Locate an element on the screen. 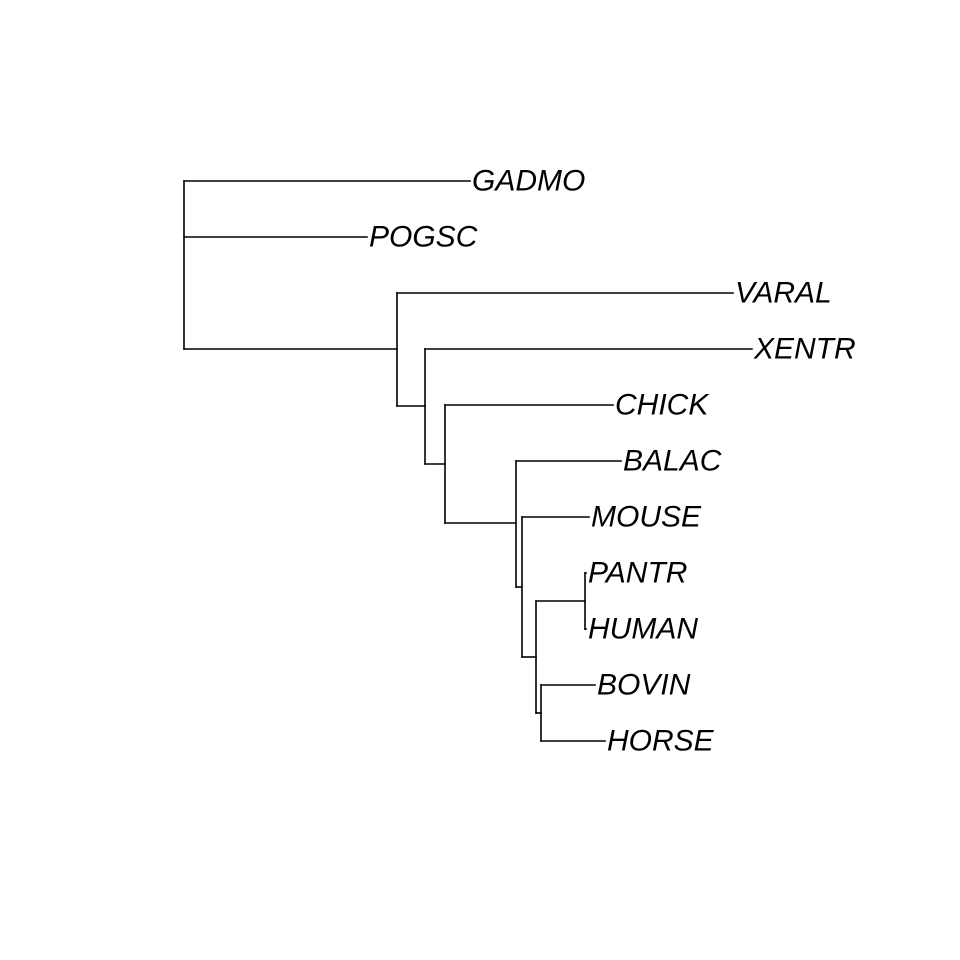 The image size is (960, 960). tip-label-chick: CHICK is located at coordinates (662, 405).